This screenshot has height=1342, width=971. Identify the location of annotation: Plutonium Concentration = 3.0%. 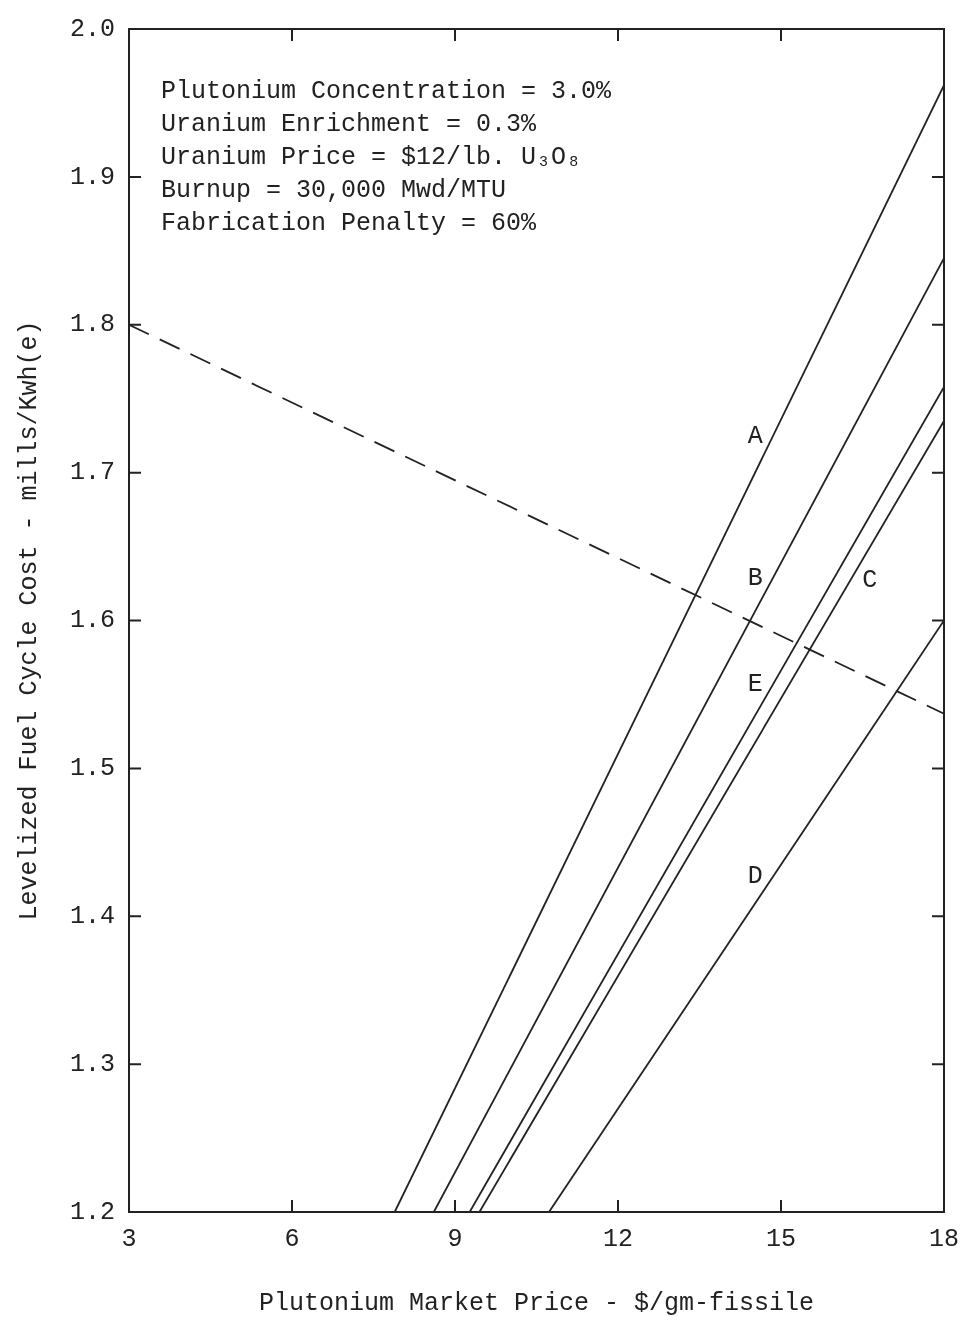
(387, 91).